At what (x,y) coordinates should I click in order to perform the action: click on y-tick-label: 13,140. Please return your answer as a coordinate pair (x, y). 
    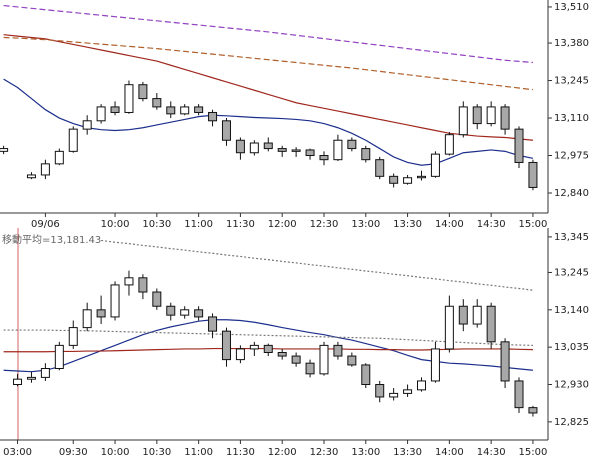
    Looking at the image, I should click on (571, 310).